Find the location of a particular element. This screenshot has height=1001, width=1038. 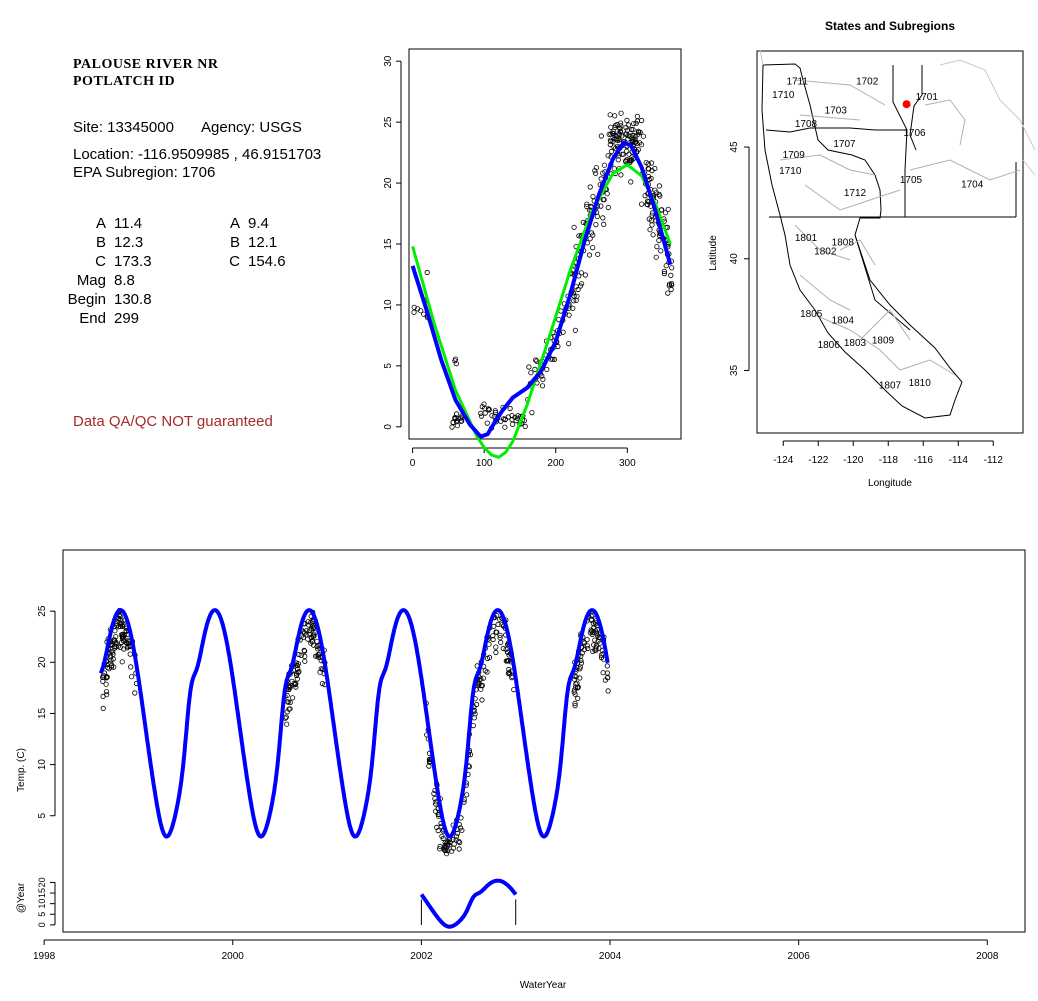

water-year-tick-label: 2004 is located at coordinates (610, 956).